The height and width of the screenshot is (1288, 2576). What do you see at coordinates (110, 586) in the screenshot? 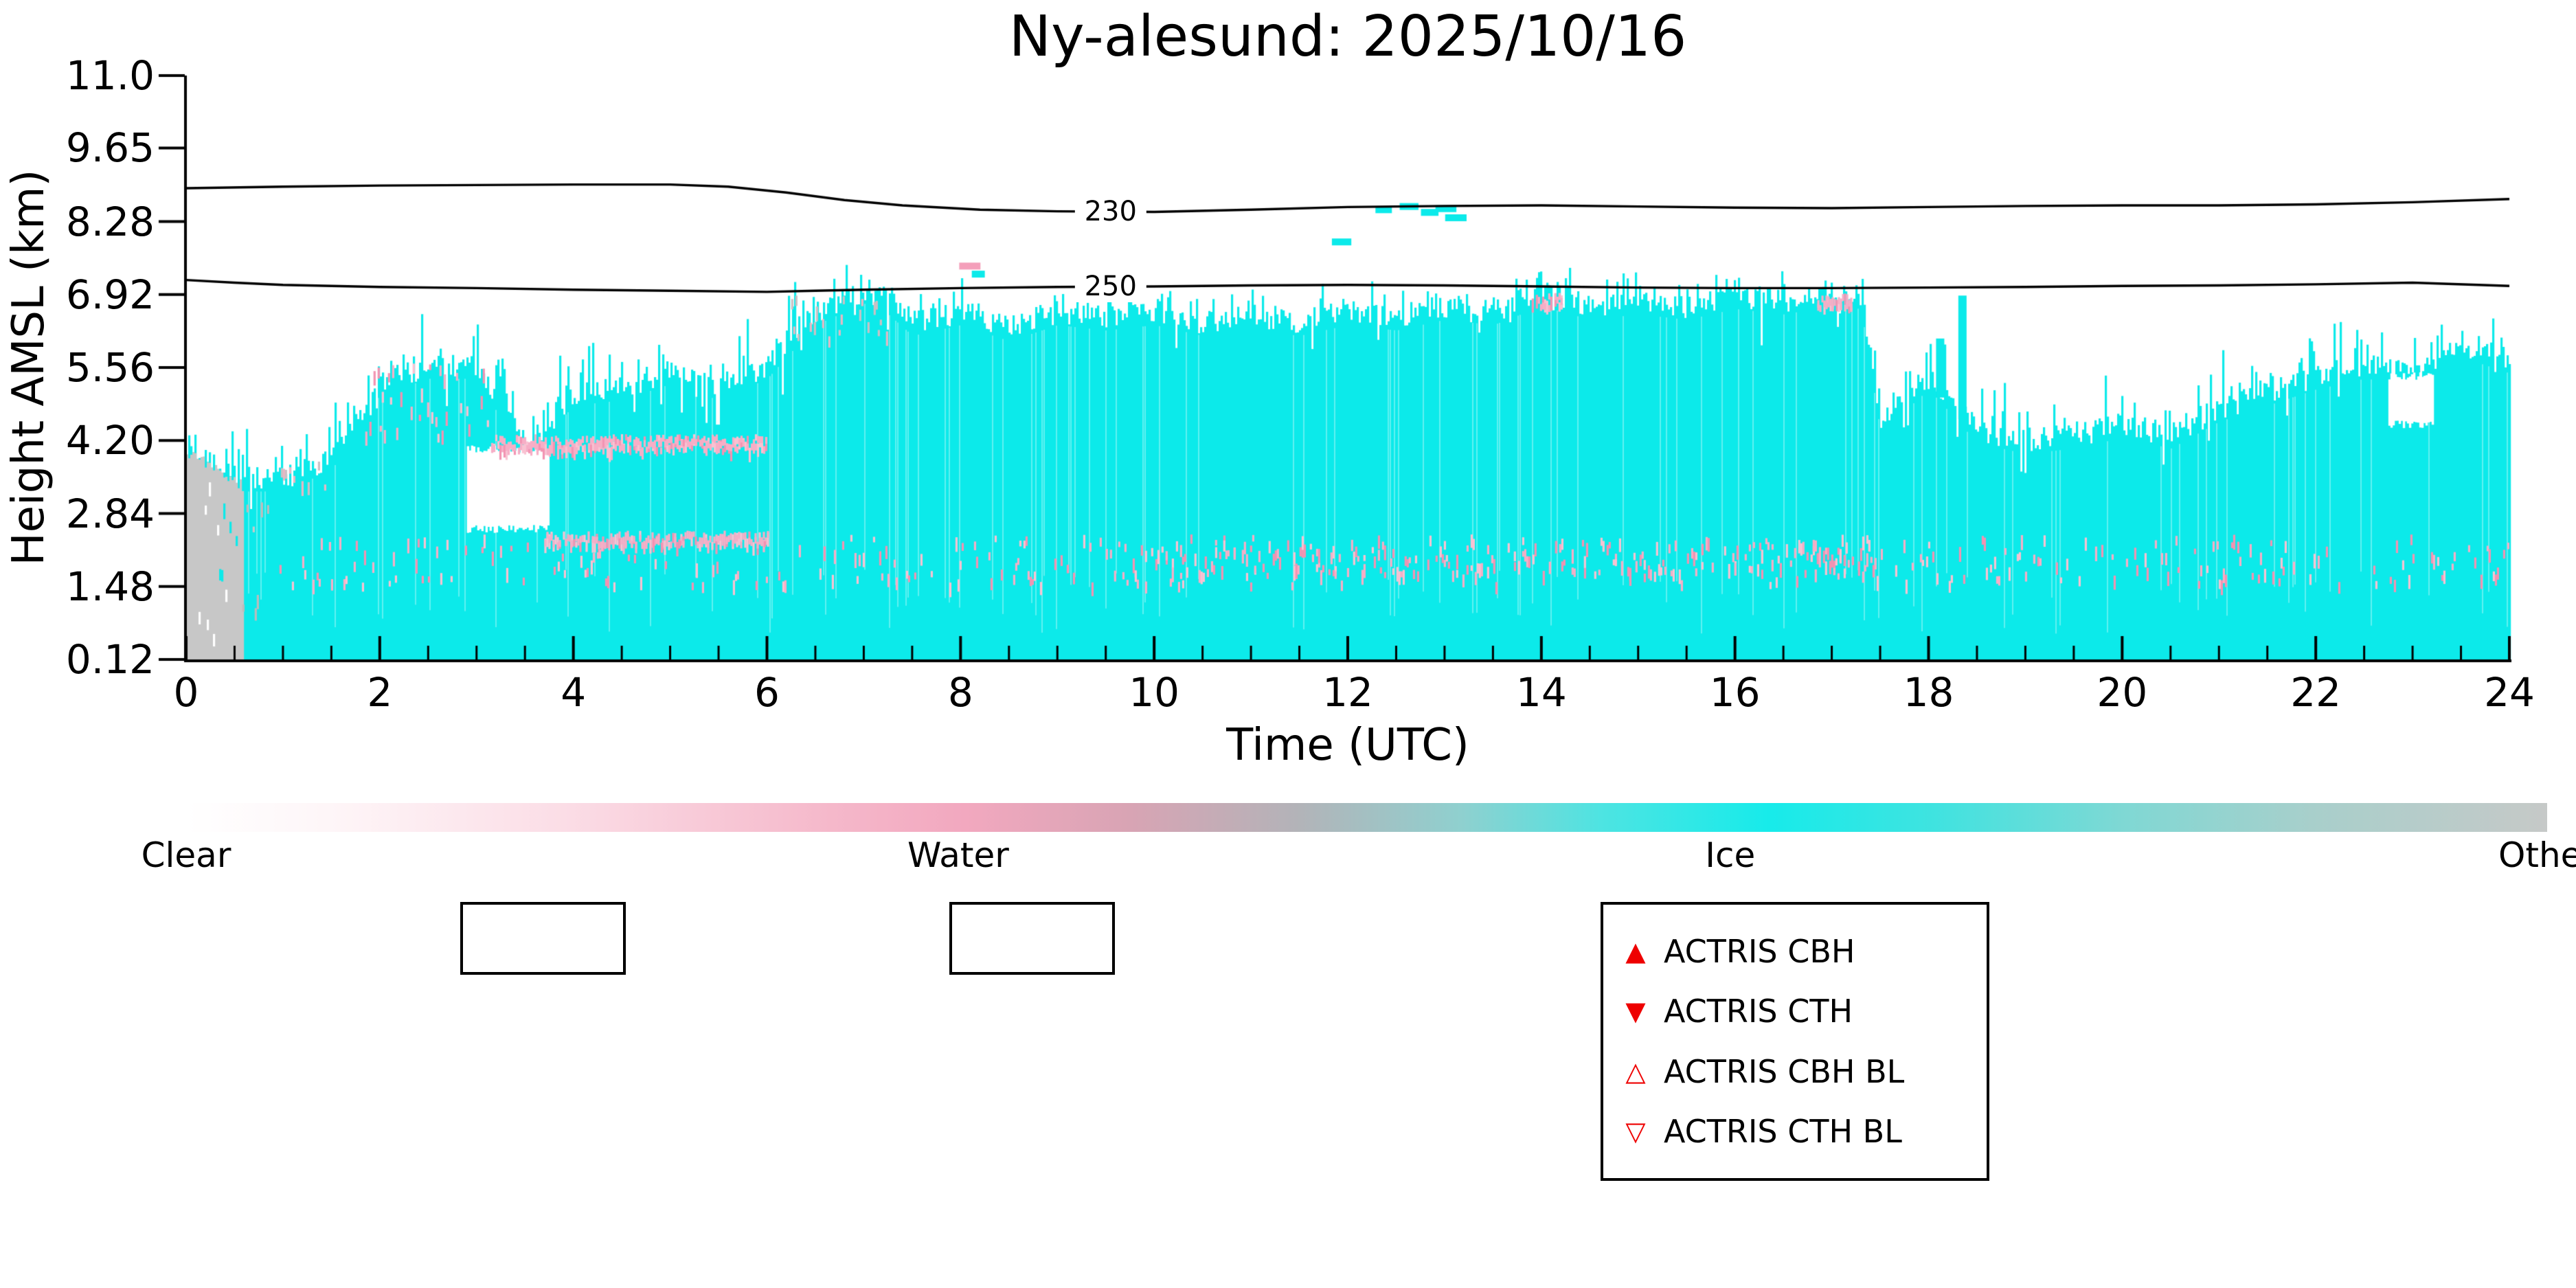
I see `y-tick-label: 1.48` at bounding box center [110, 586].